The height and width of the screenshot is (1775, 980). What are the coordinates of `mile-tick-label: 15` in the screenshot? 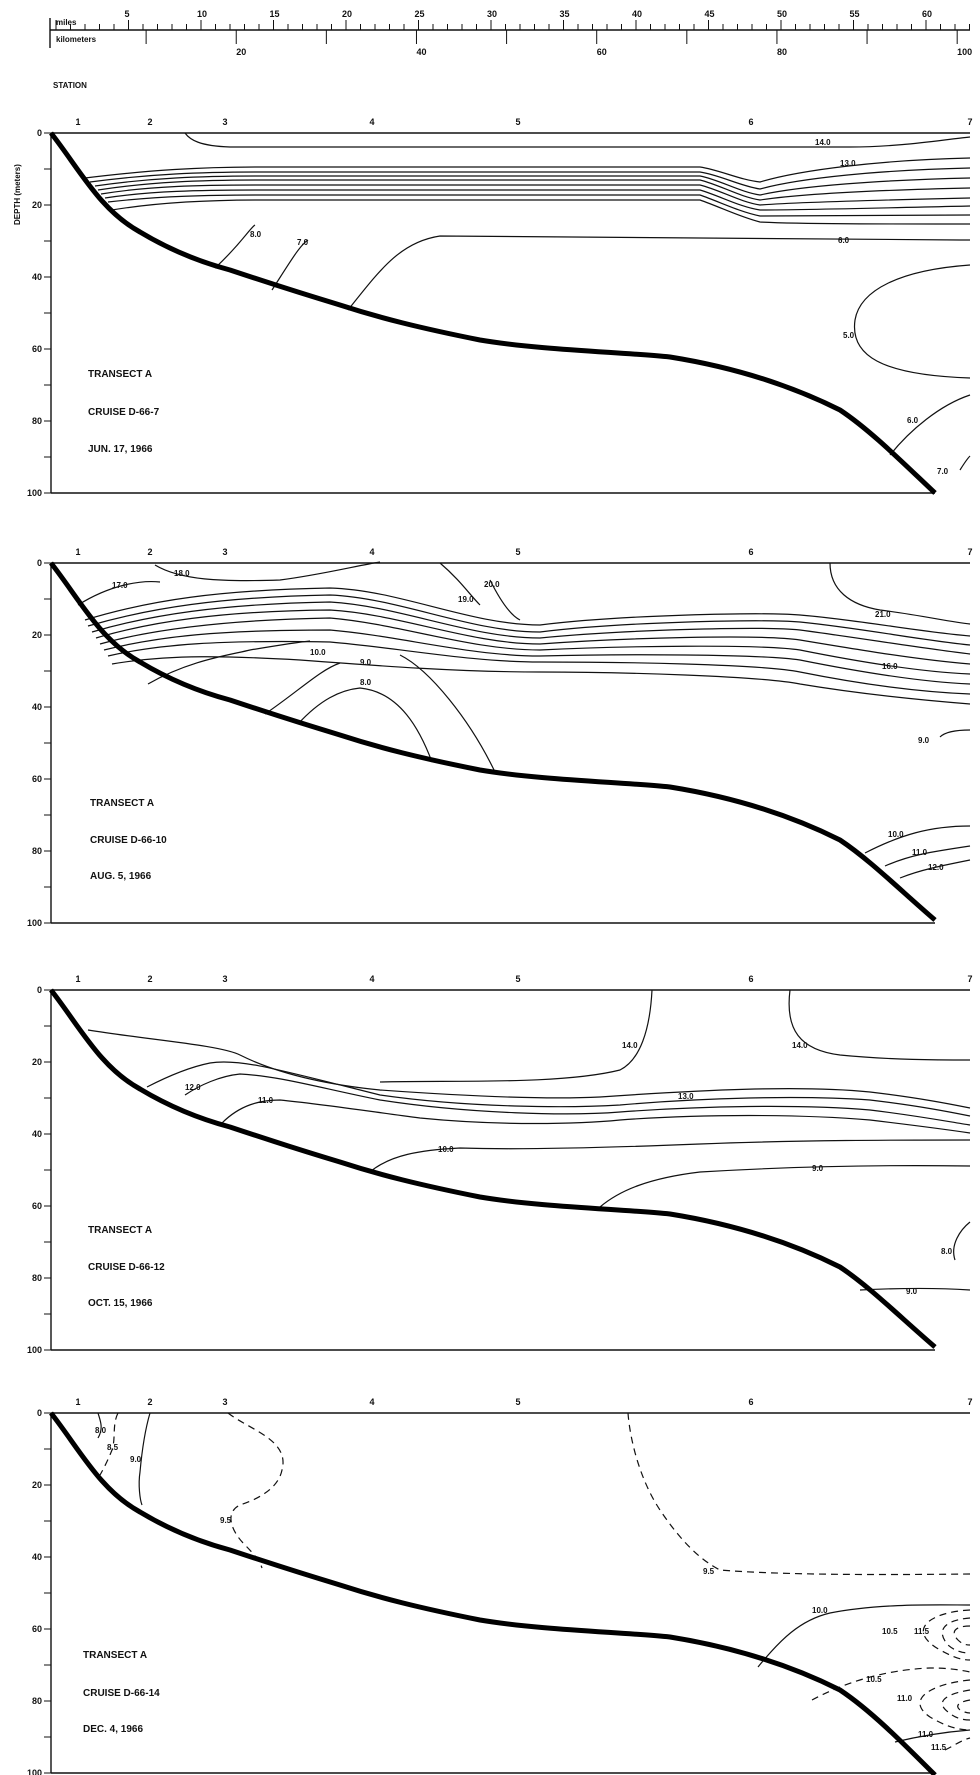 It's located at (275, 14).